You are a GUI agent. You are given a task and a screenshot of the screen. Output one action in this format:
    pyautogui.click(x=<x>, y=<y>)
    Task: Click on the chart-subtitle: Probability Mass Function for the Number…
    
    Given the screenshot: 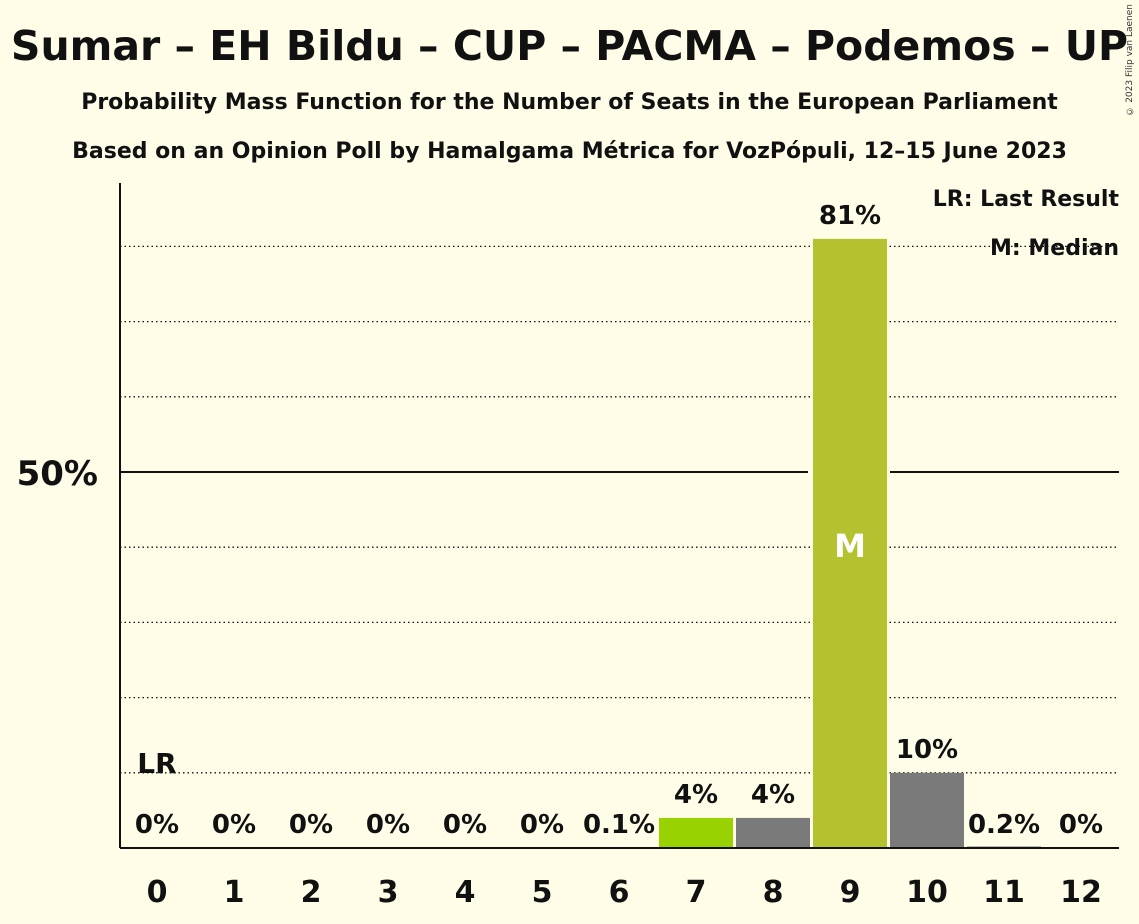 What is the action you would take?
    pyautogui.click(x=569, y=102)
    